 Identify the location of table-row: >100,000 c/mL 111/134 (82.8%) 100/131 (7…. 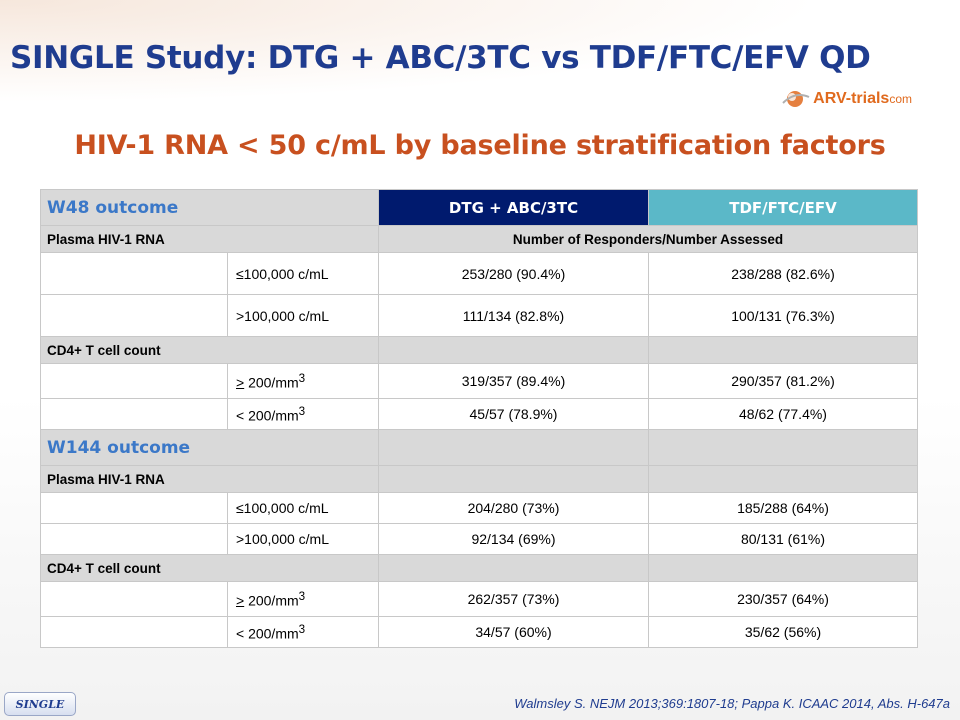
(479, 315).